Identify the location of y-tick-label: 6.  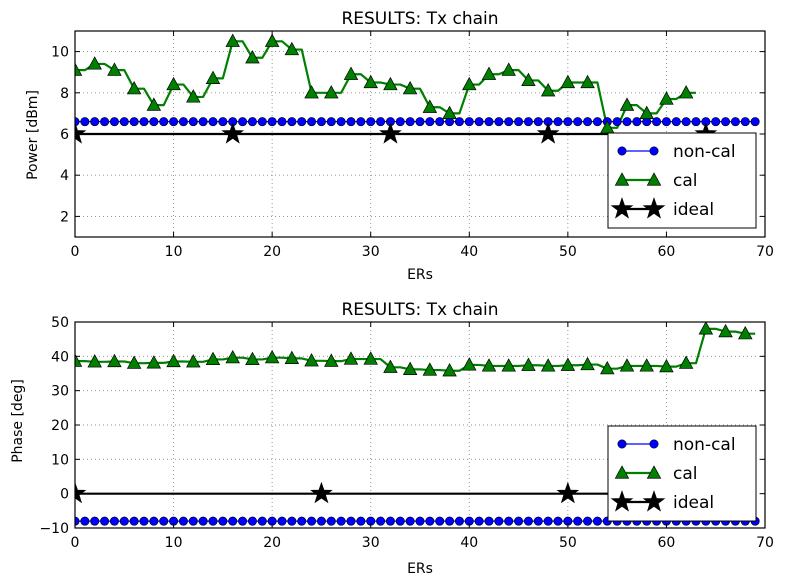
(64, 135).